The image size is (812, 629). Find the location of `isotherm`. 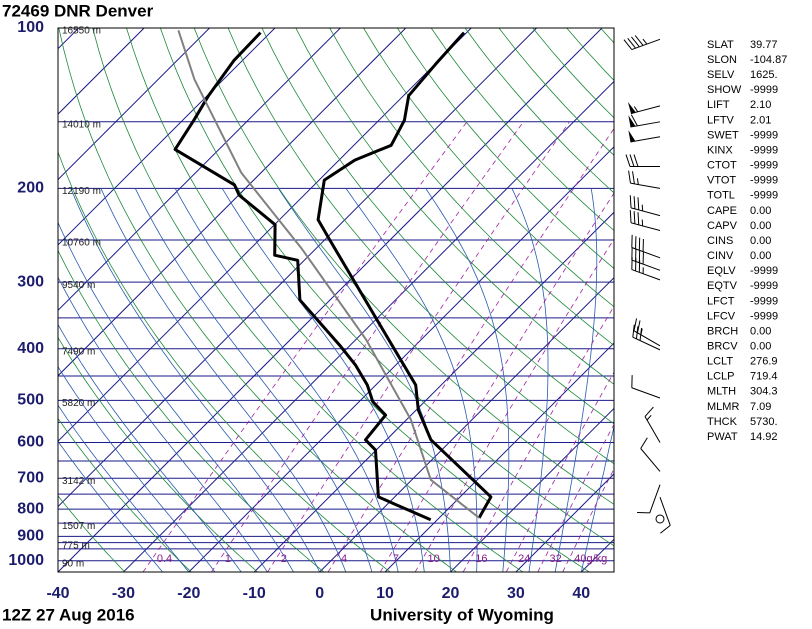

isotherm is located at coordinates (532, 489).